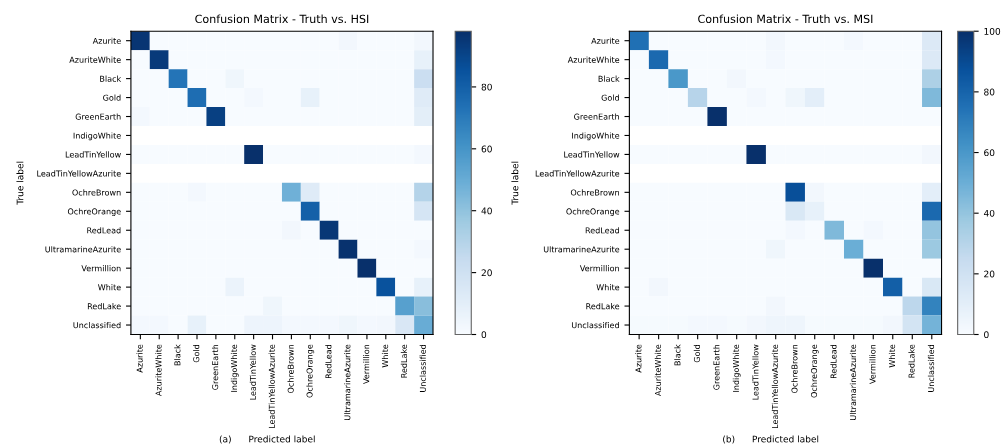 The height and width of the screenshot is (446, 1007). What do you see at coordinates (729, 439) in the screenshot?
I see `text: (b)` at bounding box center [729, 439].